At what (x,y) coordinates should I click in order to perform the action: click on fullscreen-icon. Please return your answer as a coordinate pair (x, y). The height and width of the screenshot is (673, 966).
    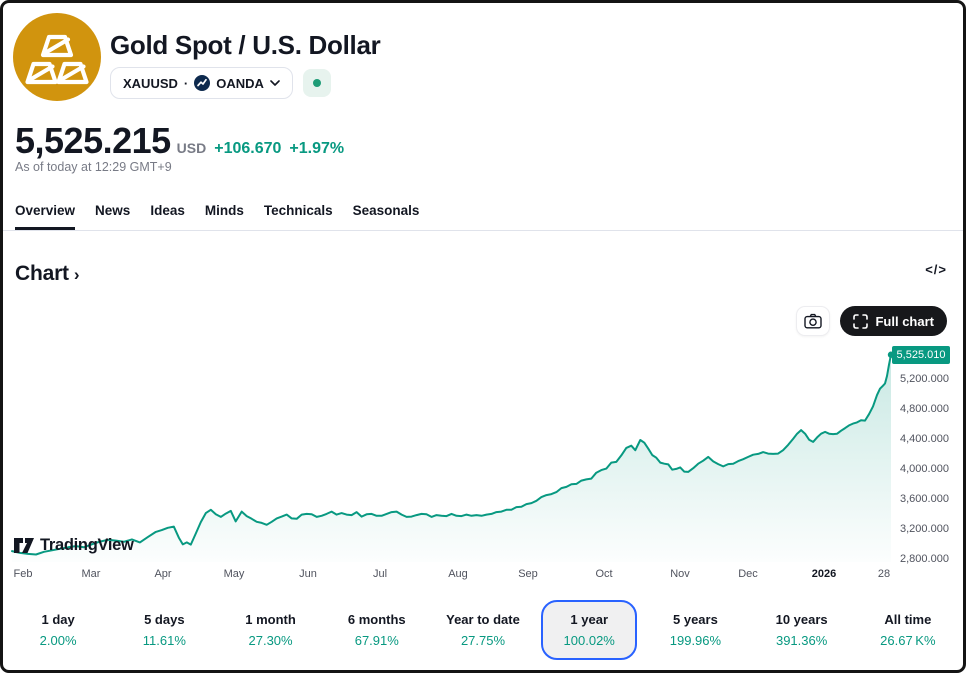
    Looking at the image, I should click on (861, 321).